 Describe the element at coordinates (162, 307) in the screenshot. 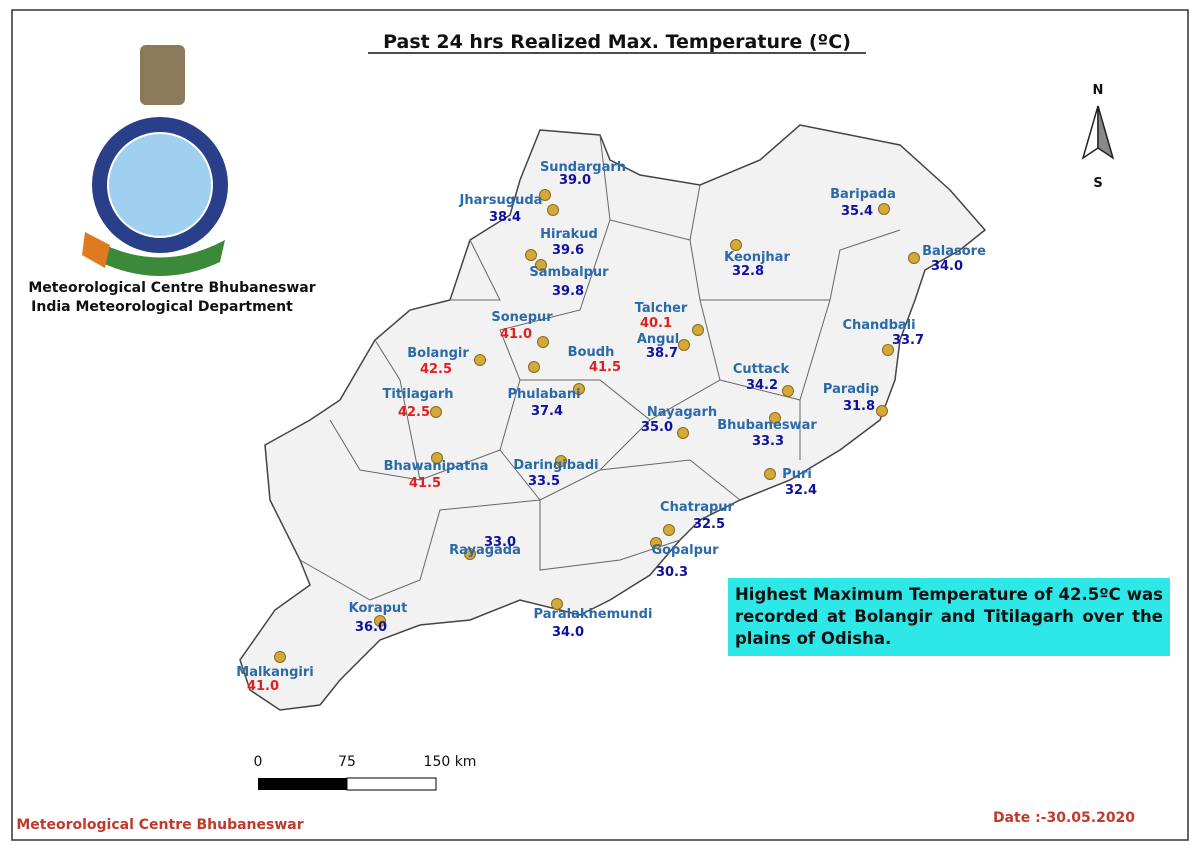

I see `org-line: India Meteorological Department` at that location.